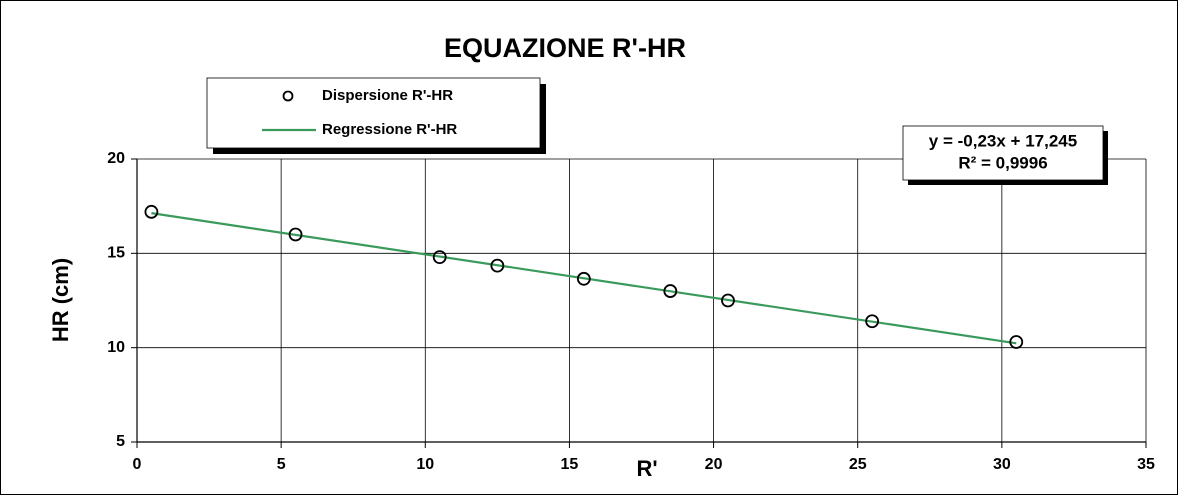 This screenshot has width=1178, height=495. Describe the element at coordinates (1002, 464) in the screenshot. I see `x-tick-label: 30` at that location.